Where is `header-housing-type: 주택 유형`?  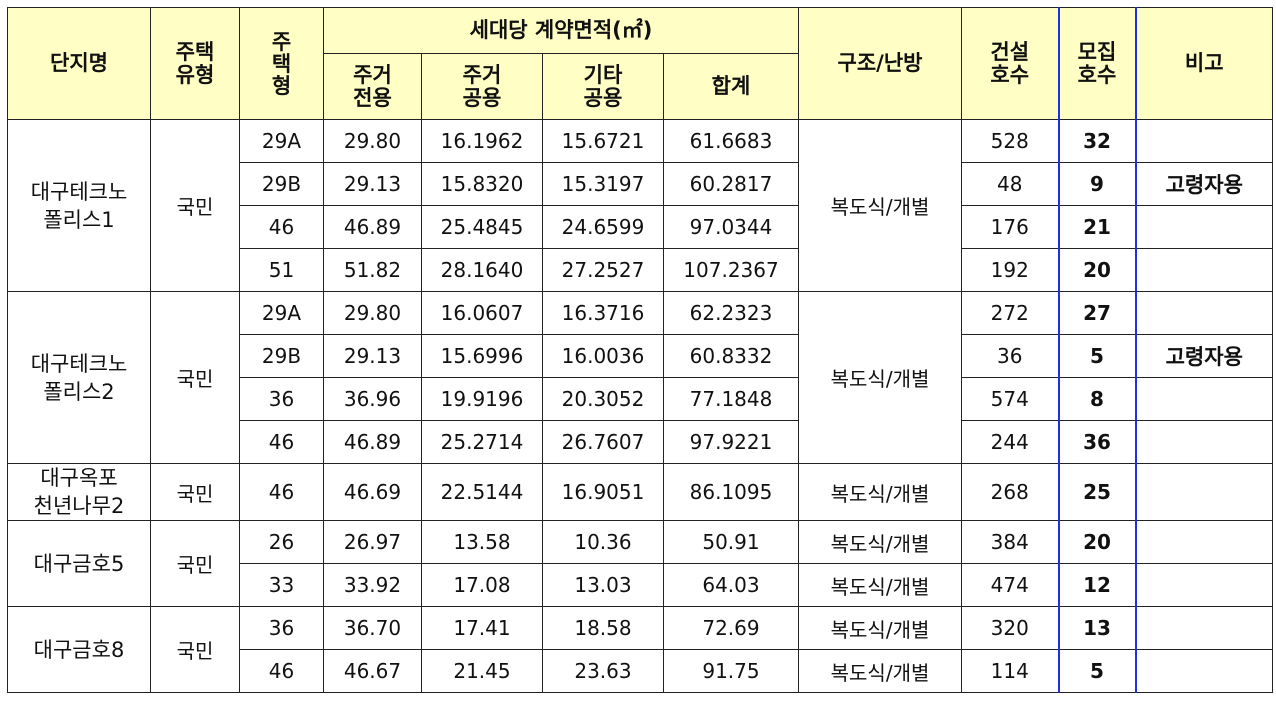
header-housing-type: 주택 유형 is located at coordinates (195, 63).